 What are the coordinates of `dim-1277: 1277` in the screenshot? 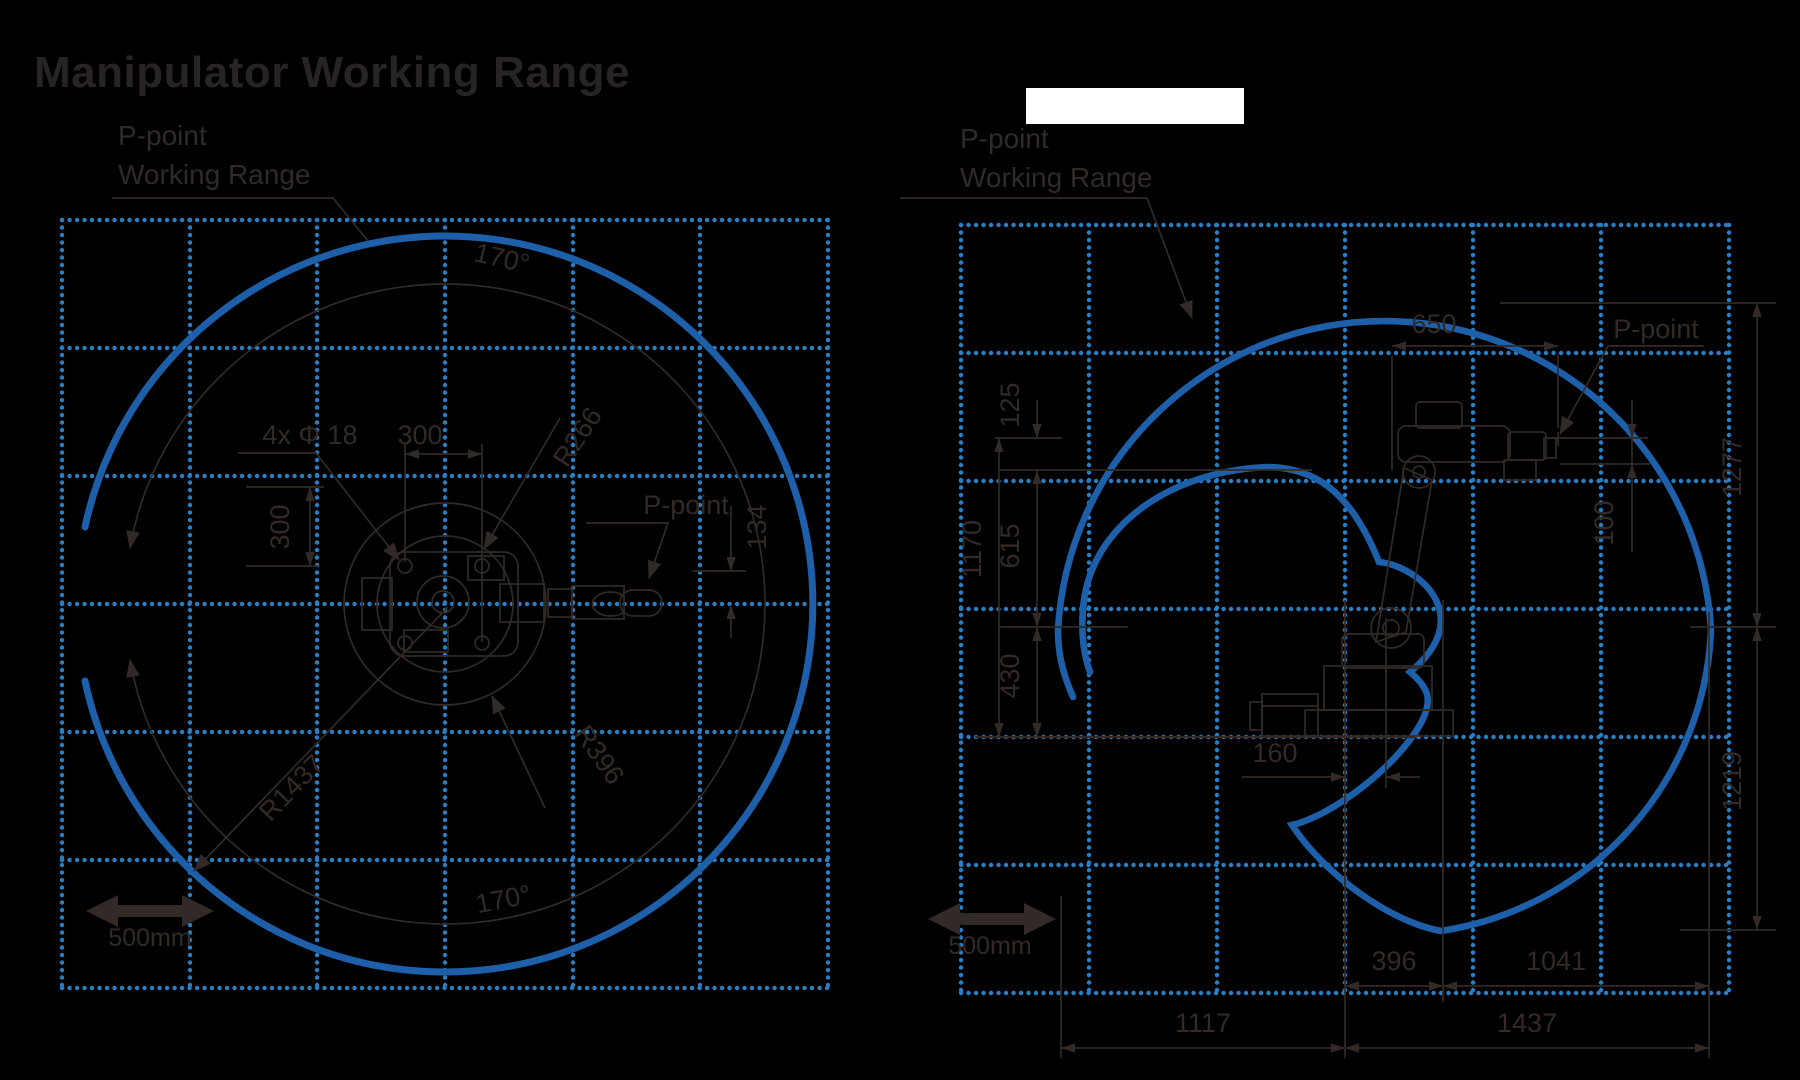 It's located at (1732, 467).